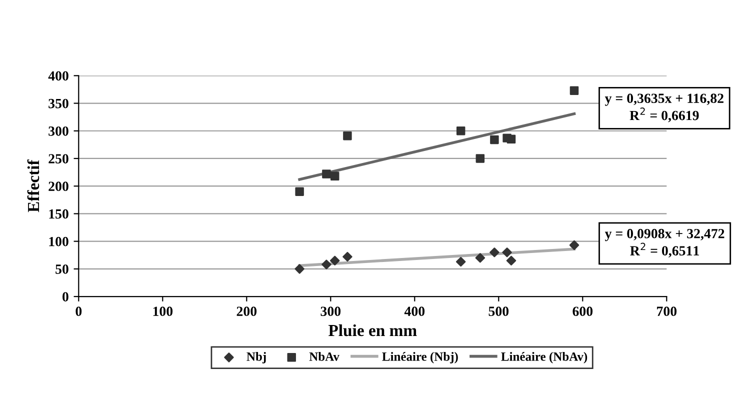  Describe the element at coordinates (65, 297) in the screenshot. I see `y-tick-label: 0` at that location.